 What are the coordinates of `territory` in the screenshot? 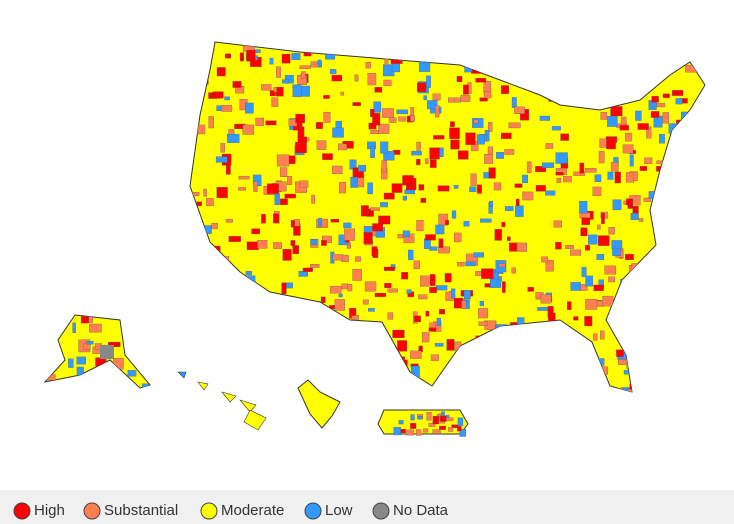 It's located at (319, 404).